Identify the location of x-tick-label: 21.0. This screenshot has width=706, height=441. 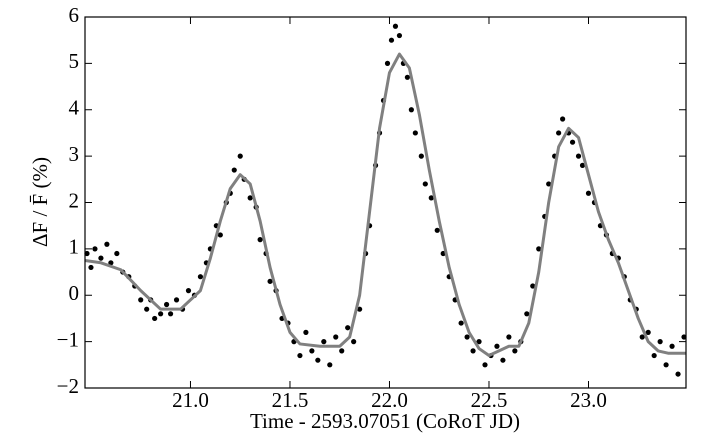
(190, 400).